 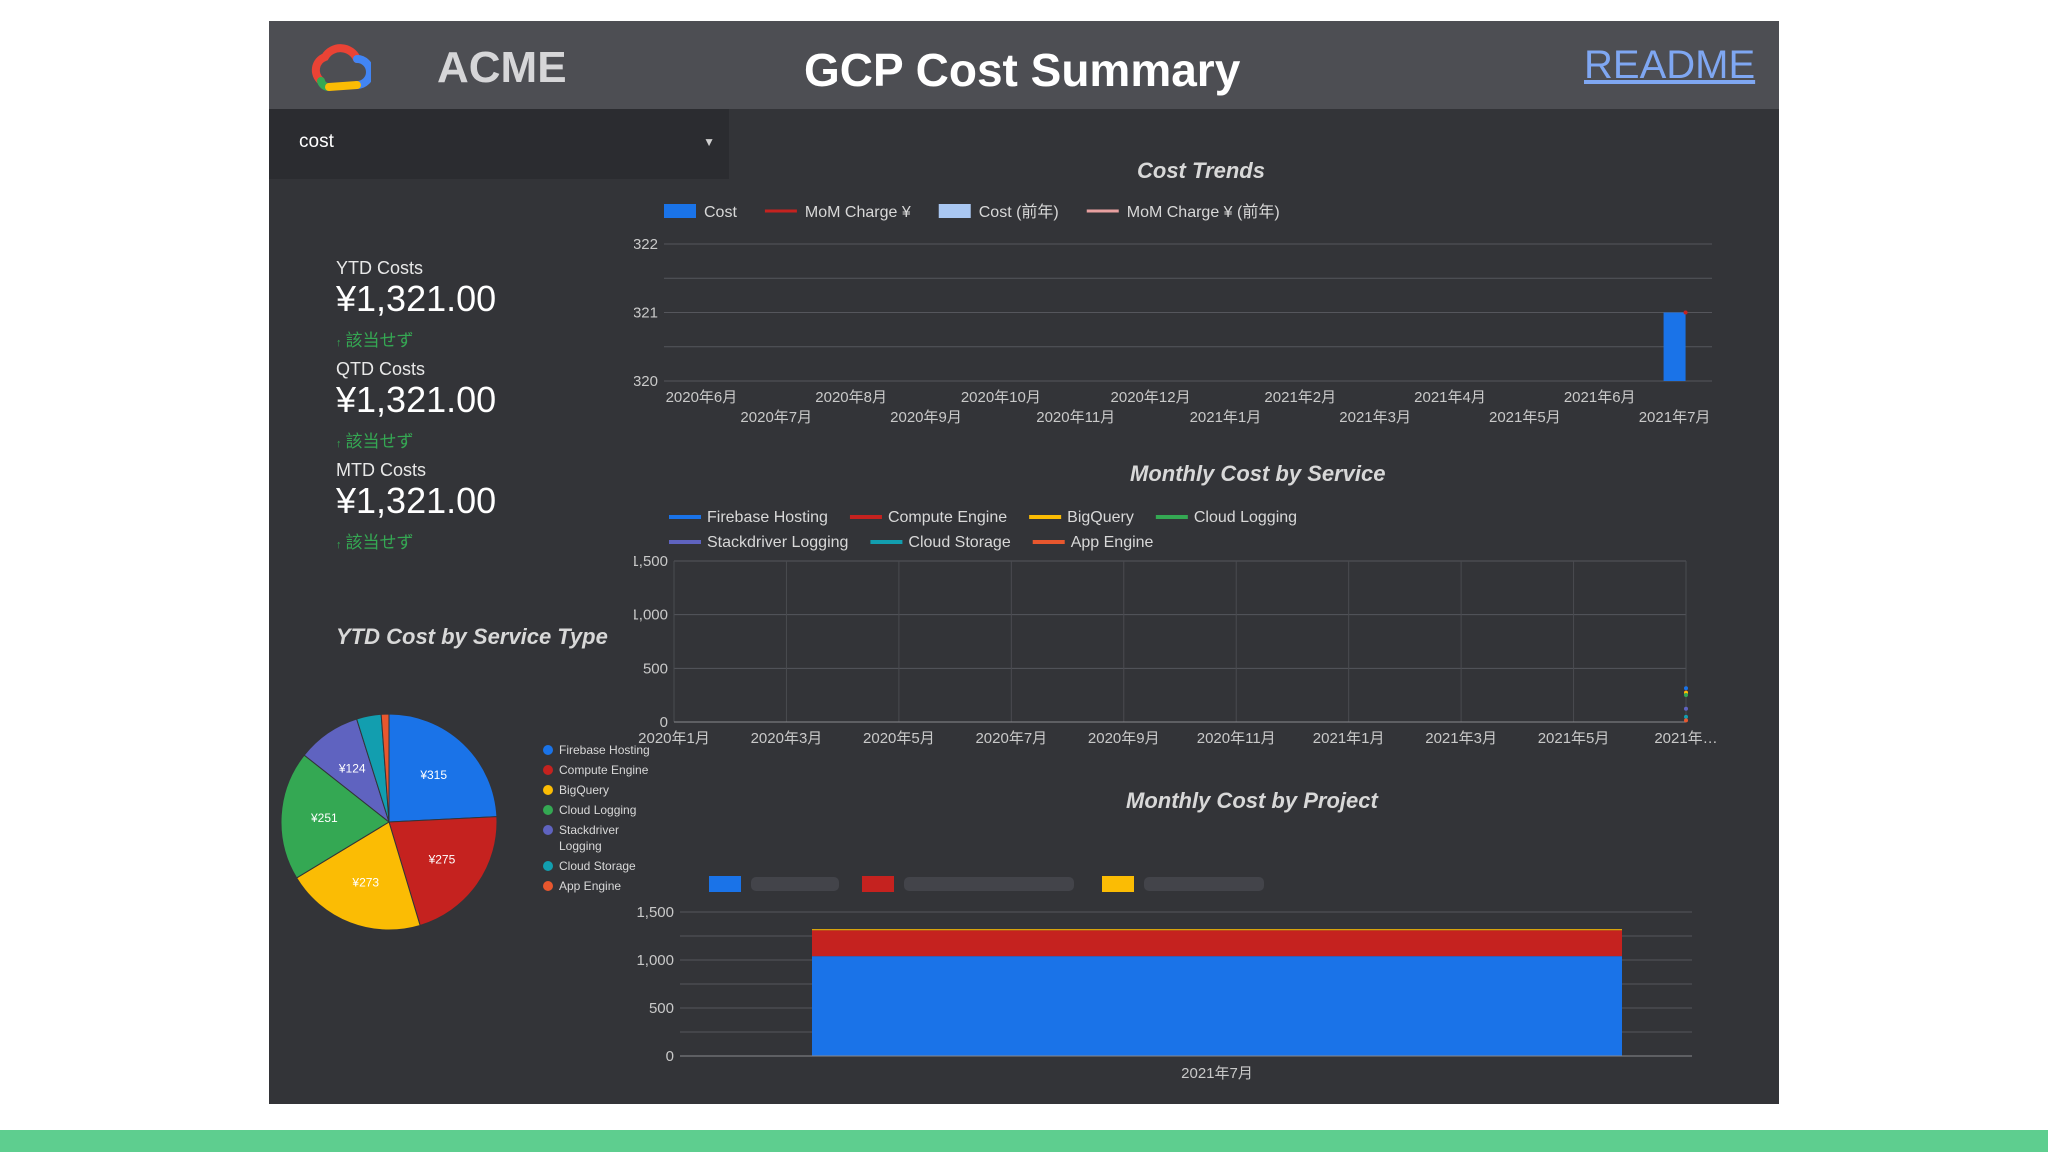 I want to click on pie-slice-label: ¥124, so click(x=352, y=769).